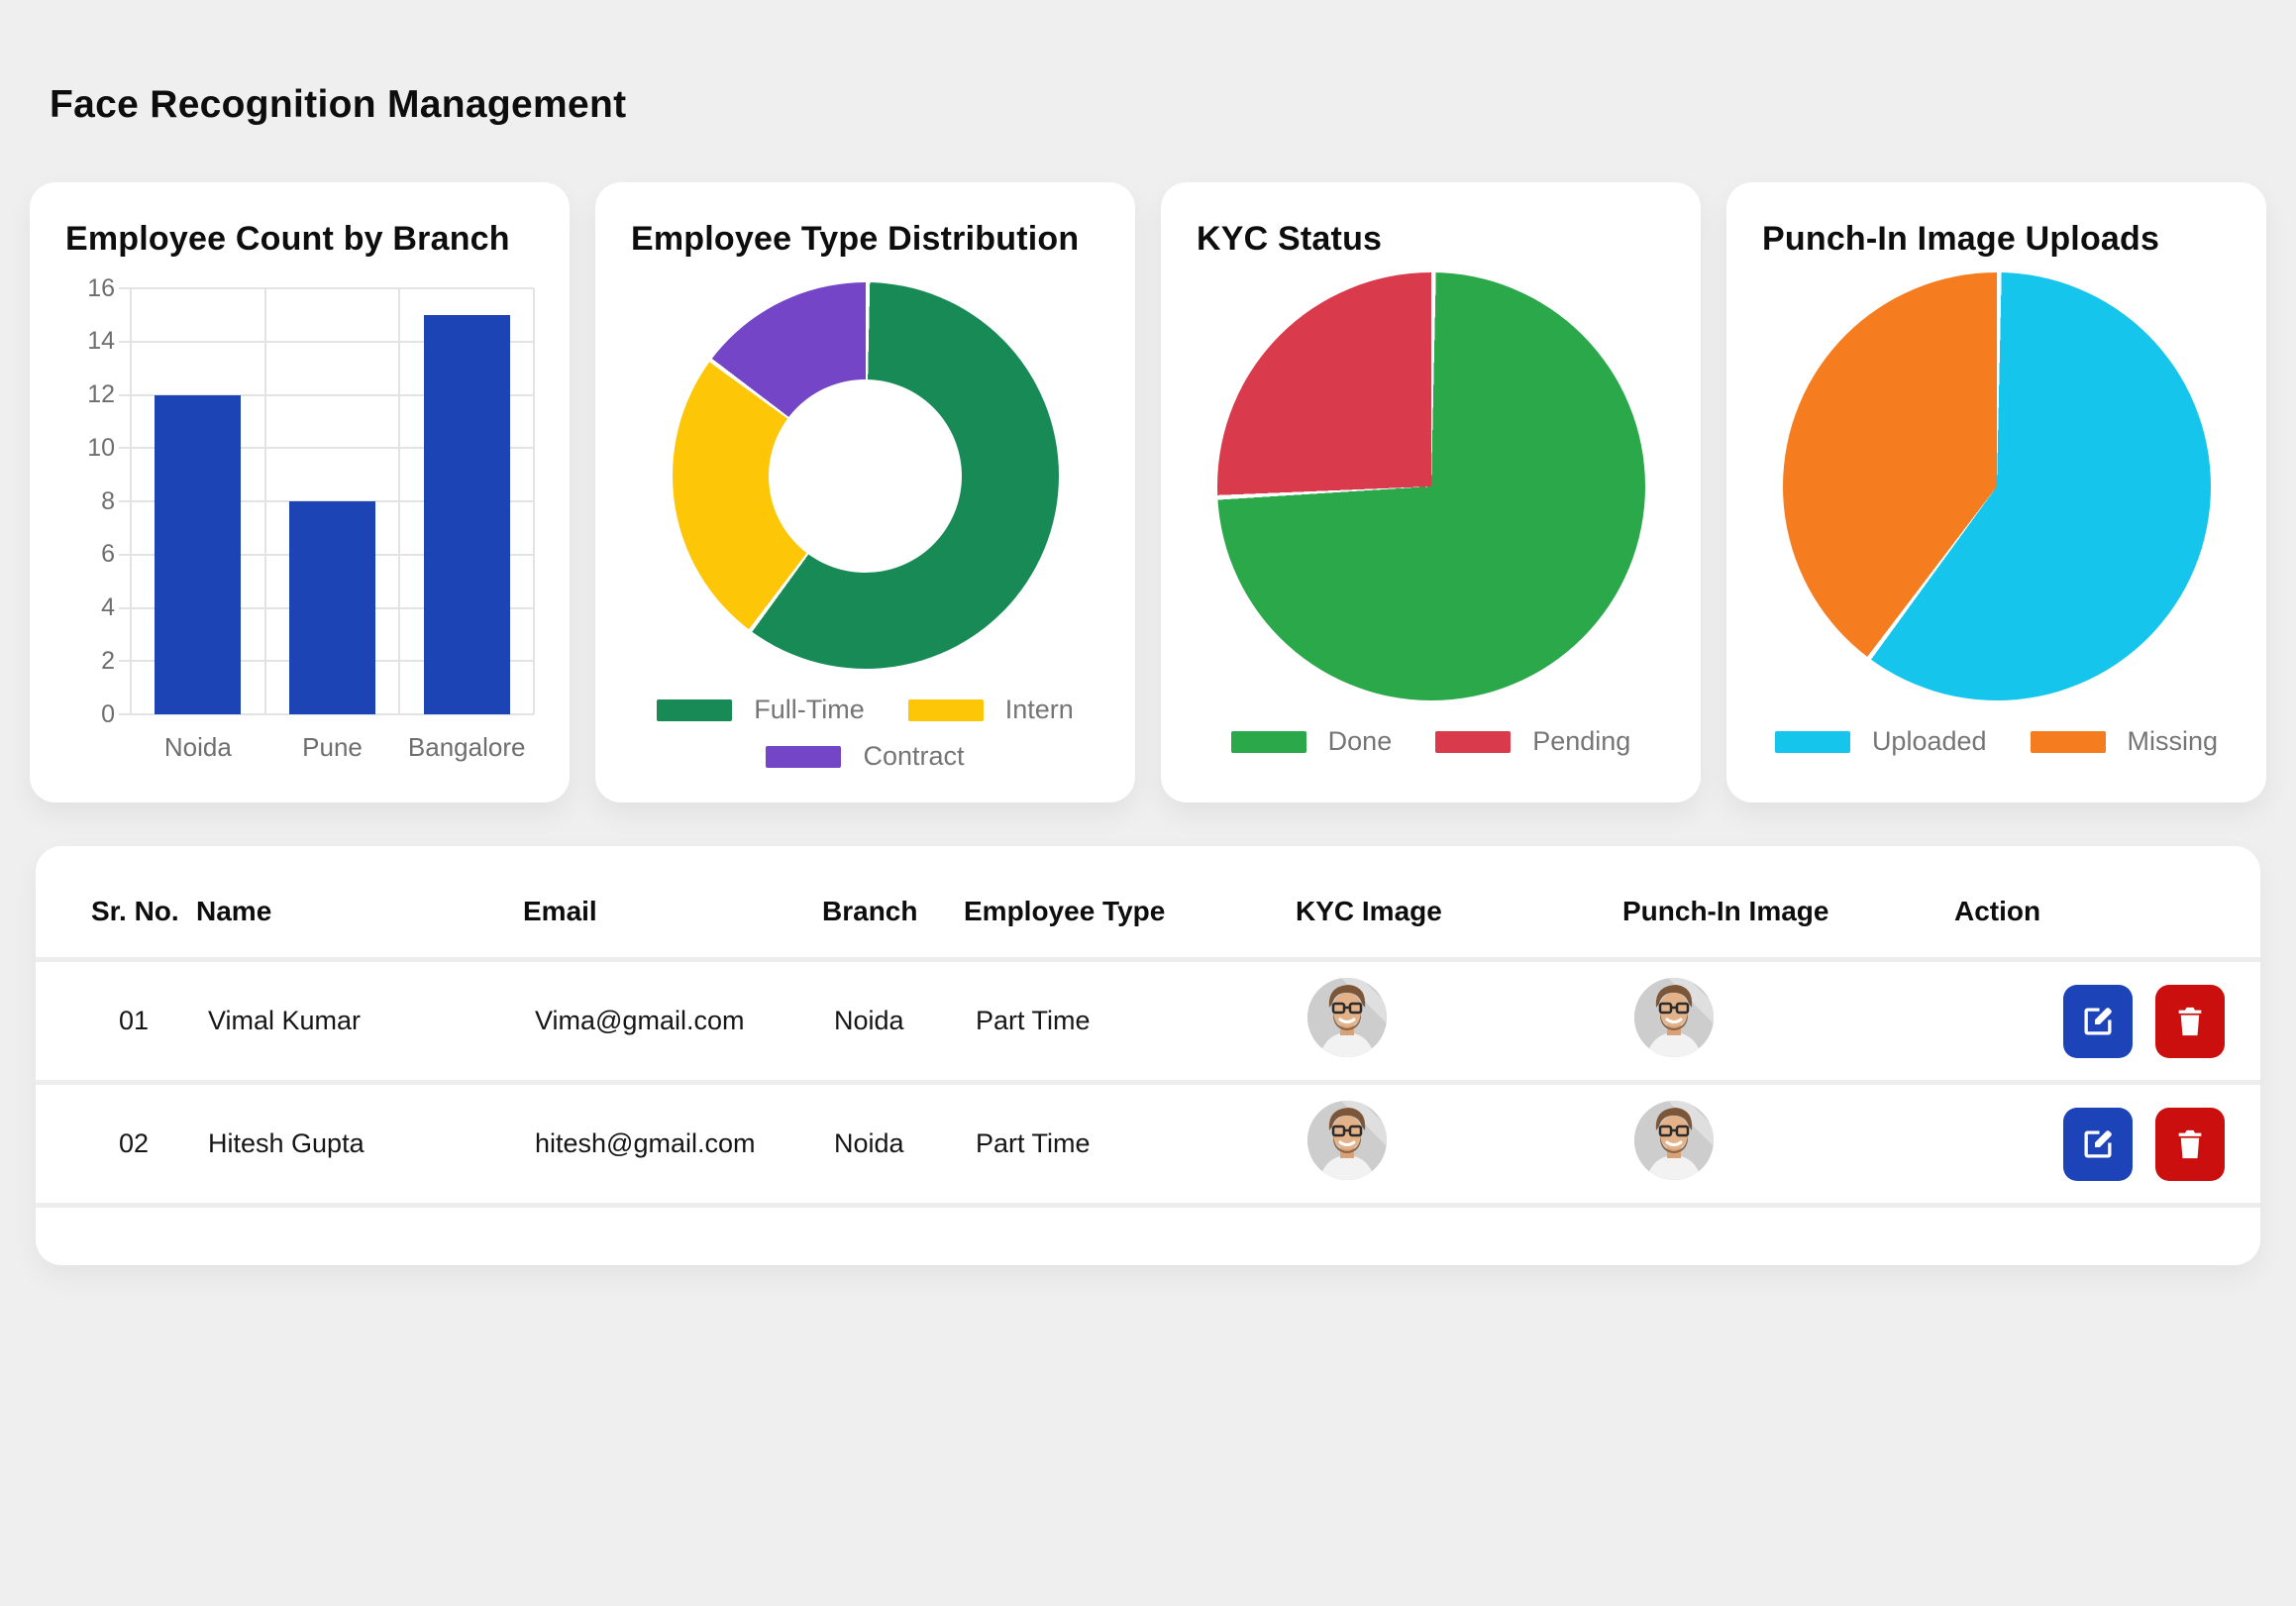  What do you see at coordinates (1039, 709) in the screenshot?
I see `legend-label-intern: Intern` at bounding box center [1039, 709].